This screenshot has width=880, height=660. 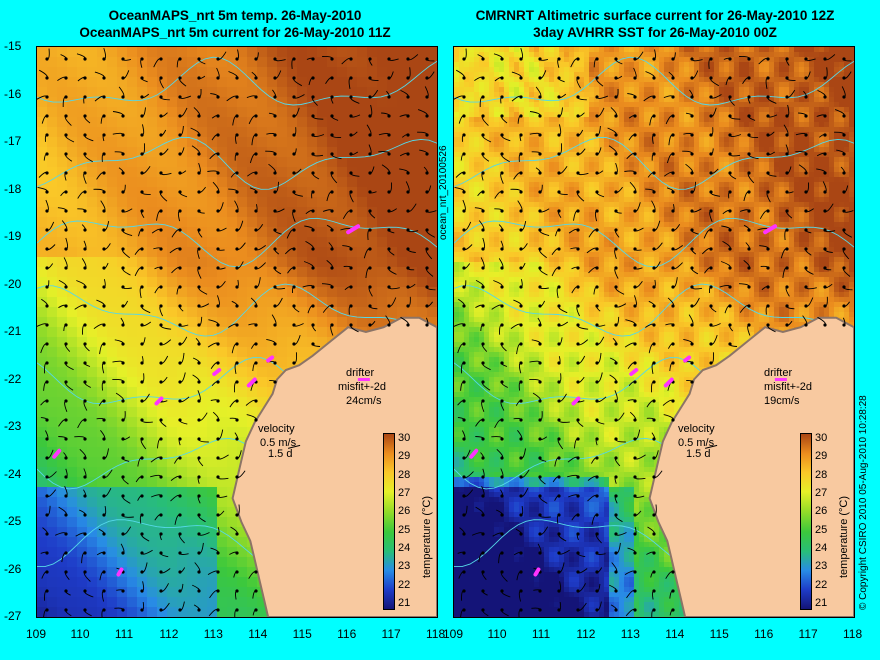 What do you see at coordinates (294, 446) in the screenshot?
I see `left-velocity-legend-arrow` at bounding box center [294, 446].